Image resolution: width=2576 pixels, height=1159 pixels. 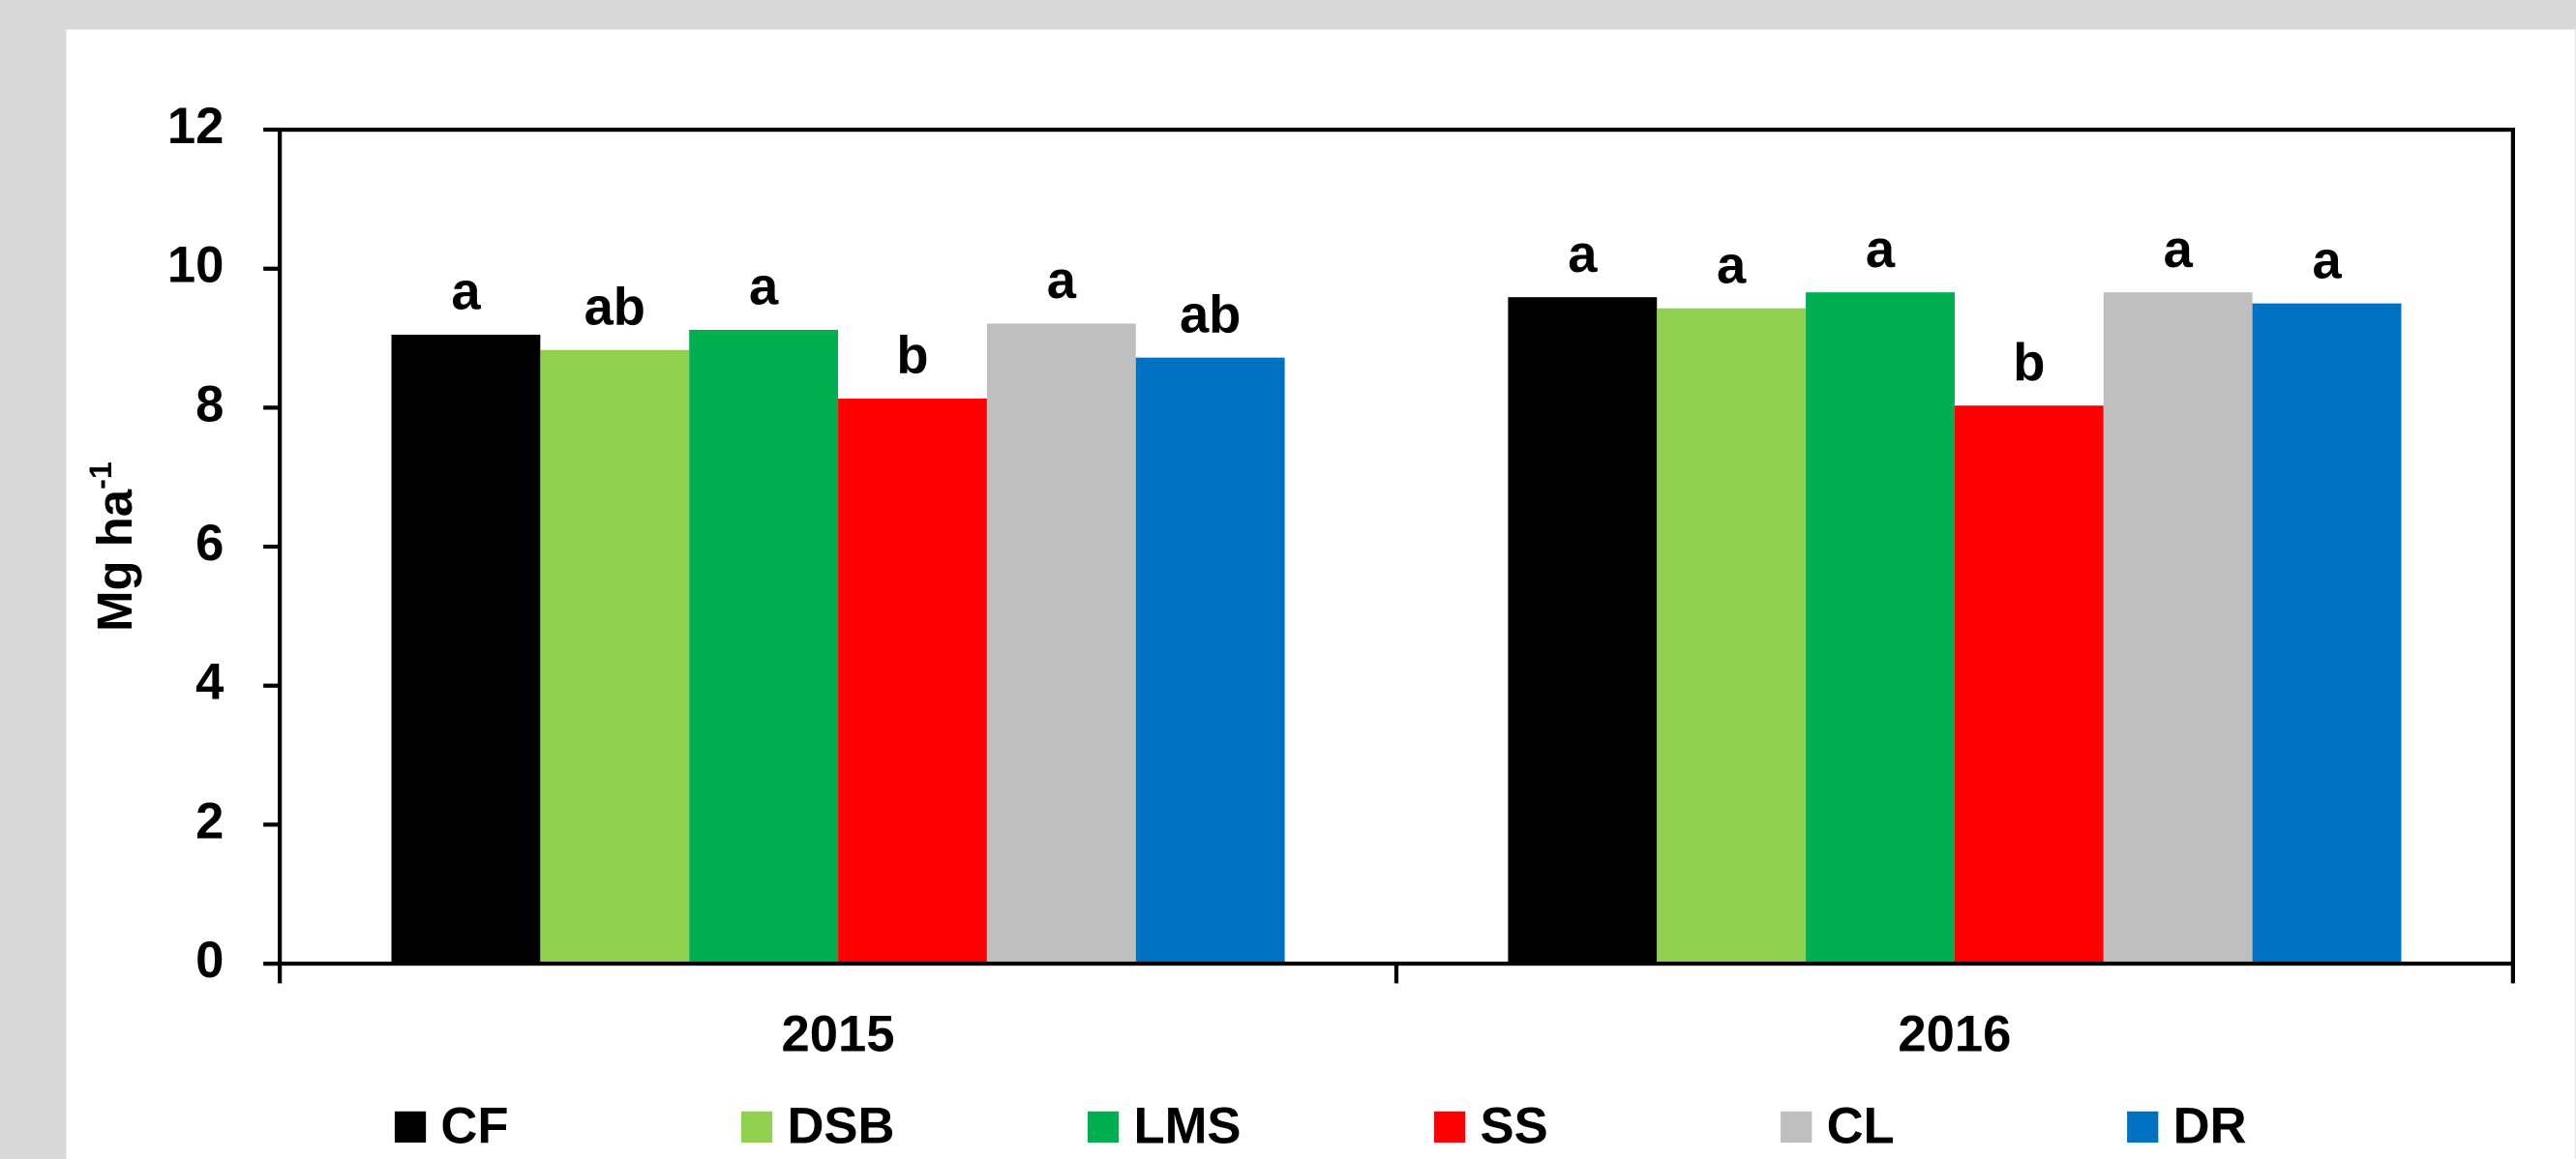 I want to click on legend-label: DSB, so click(x=840, y=1125).